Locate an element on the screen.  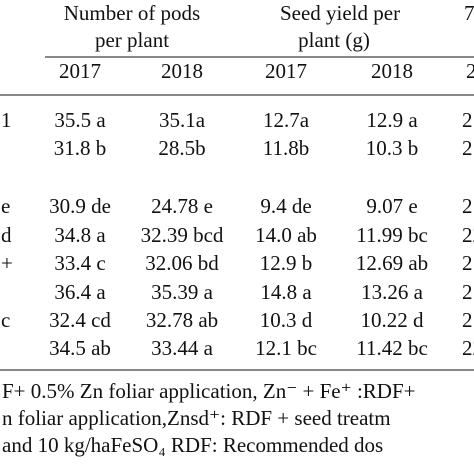
table-cell: 33.4 c is located at coordinates (79, 263).